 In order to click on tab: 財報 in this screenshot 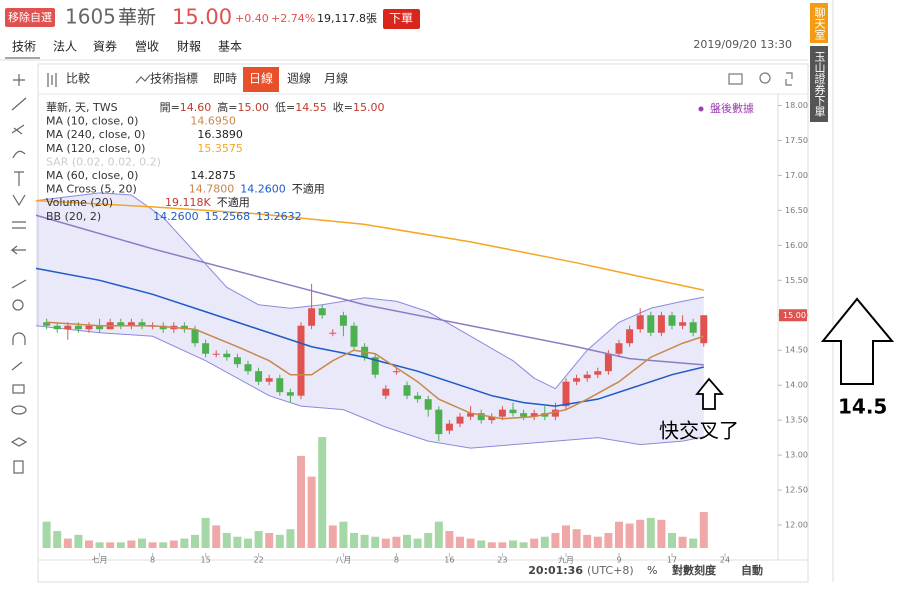, I will do `click(189, 46)`.